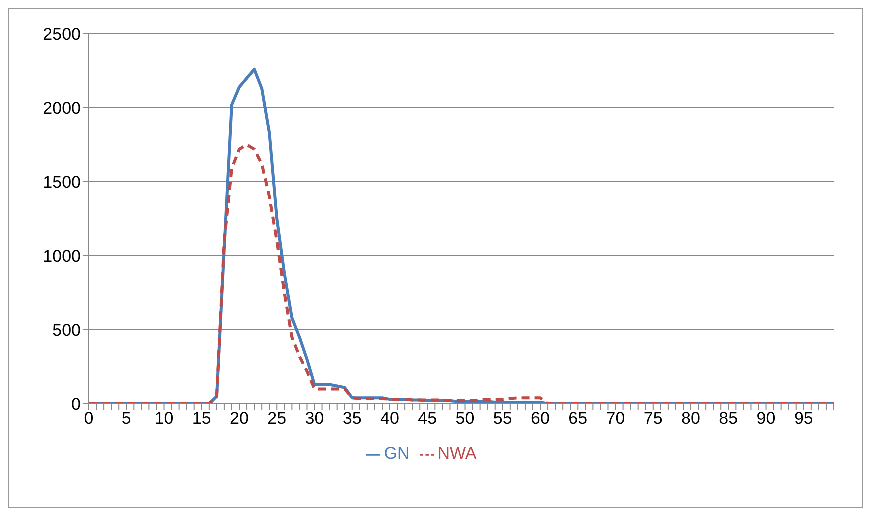  I want to click on x-tick-label: 30, so click(314, 418).